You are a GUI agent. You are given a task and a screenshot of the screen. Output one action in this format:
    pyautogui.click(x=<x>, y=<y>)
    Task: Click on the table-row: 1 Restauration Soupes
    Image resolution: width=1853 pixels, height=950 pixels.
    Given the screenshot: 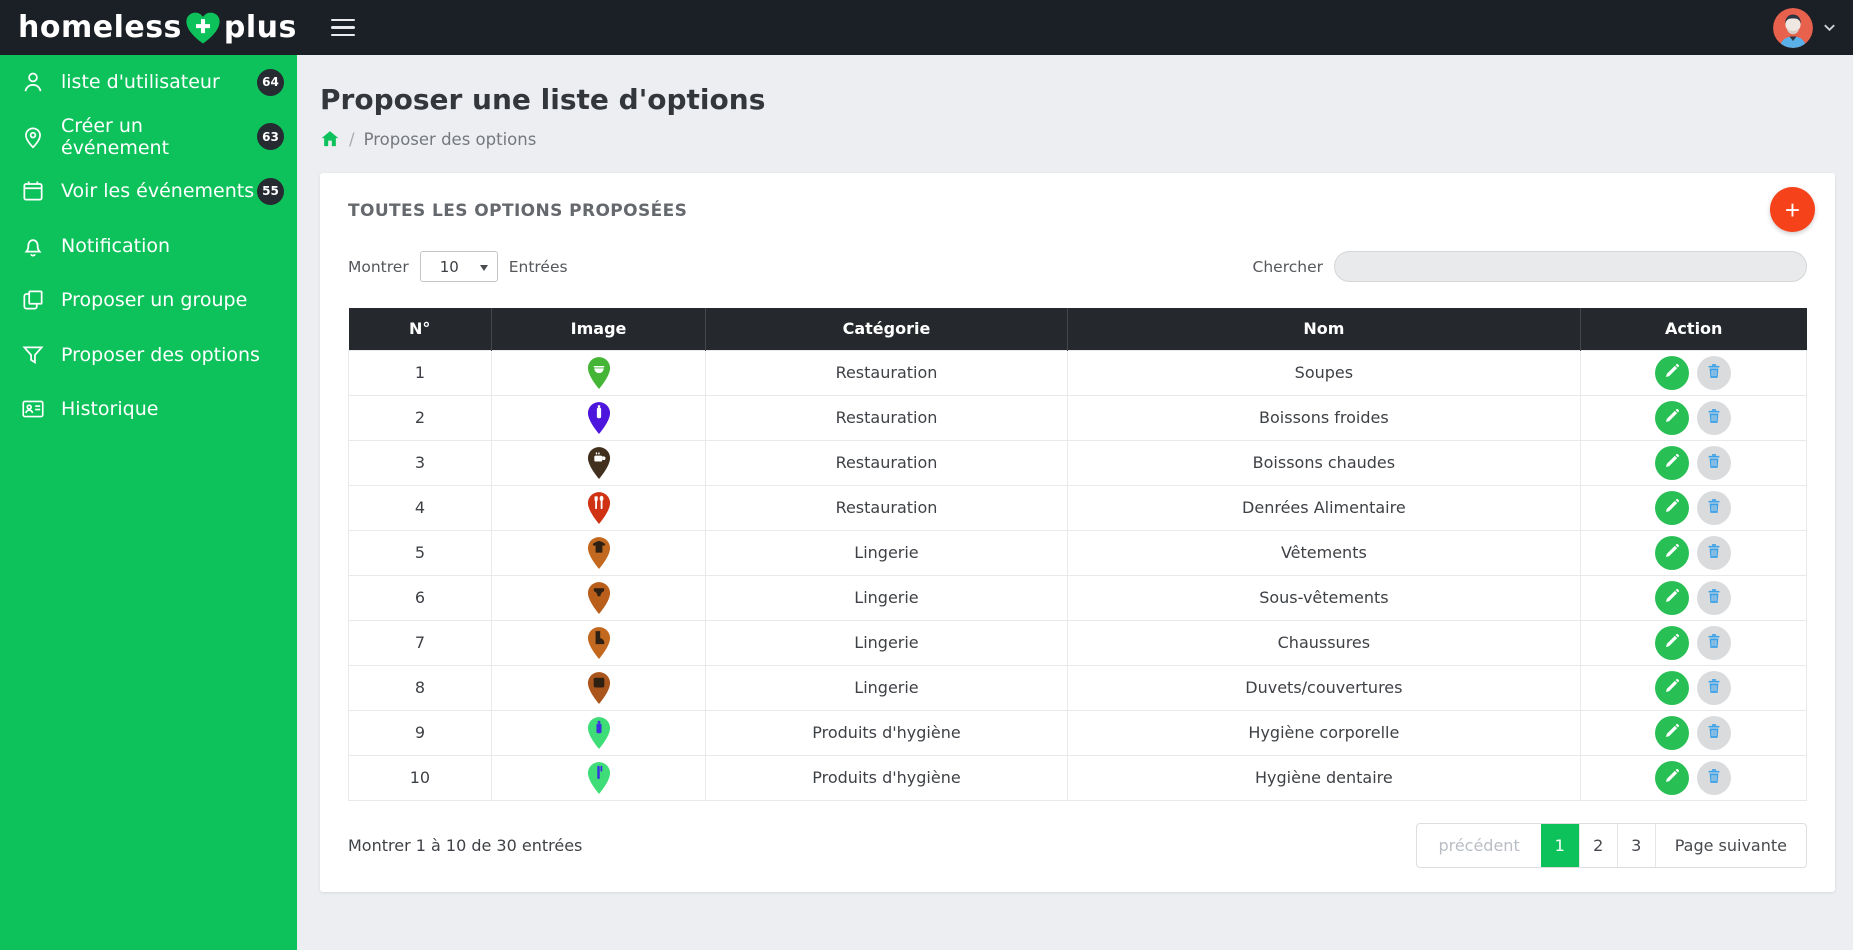 What is the action you would take?
    pyautogui.click(x=1078, y=372)
    